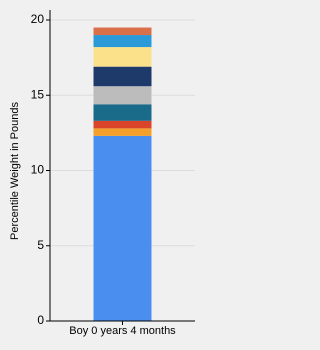  Describe the element at coordinates (40, 320) in the screenshot. I see `y-tick-label: 0` at that location.